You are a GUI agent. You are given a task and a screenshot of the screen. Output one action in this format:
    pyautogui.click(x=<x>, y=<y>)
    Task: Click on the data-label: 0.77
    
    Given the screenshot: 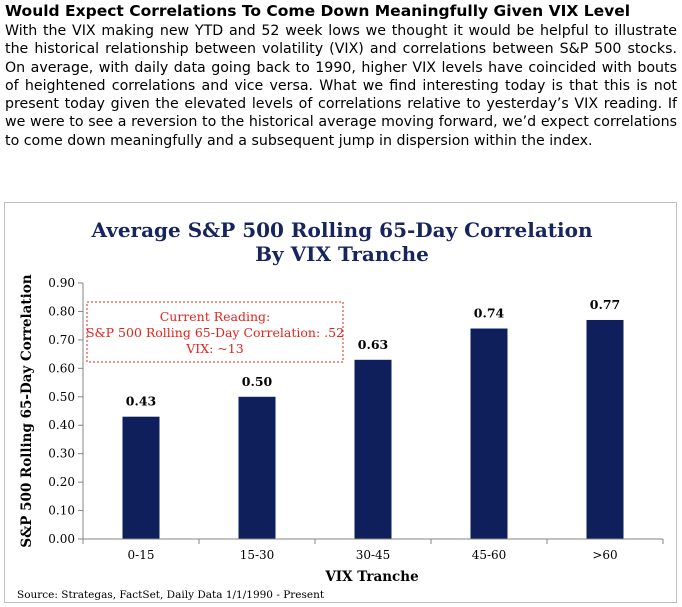 What is the action you would take?
    pyautogui.click(x=605, y=304)
    